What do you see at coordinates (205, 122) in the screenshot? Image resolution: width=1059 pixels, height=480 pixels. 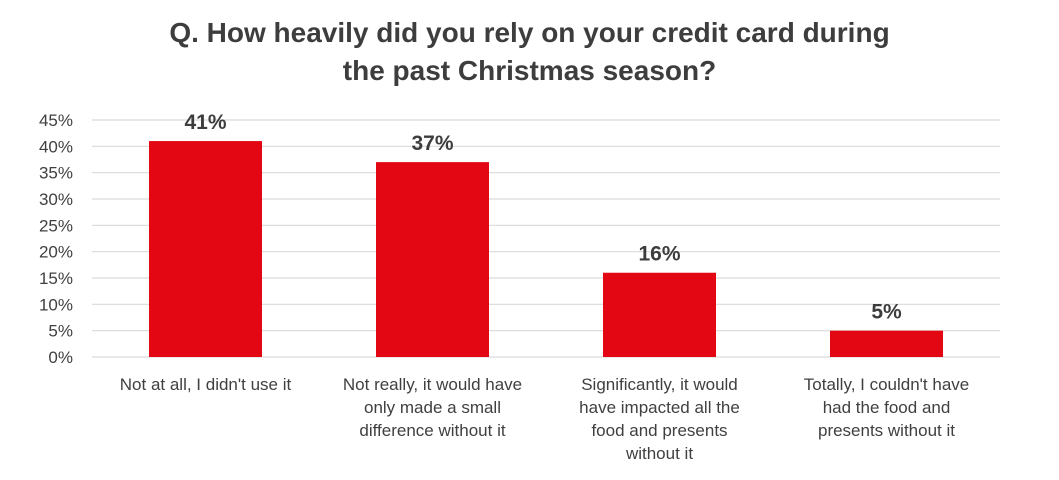 I see `data-label: 41%` at bounding box center [205, 122].